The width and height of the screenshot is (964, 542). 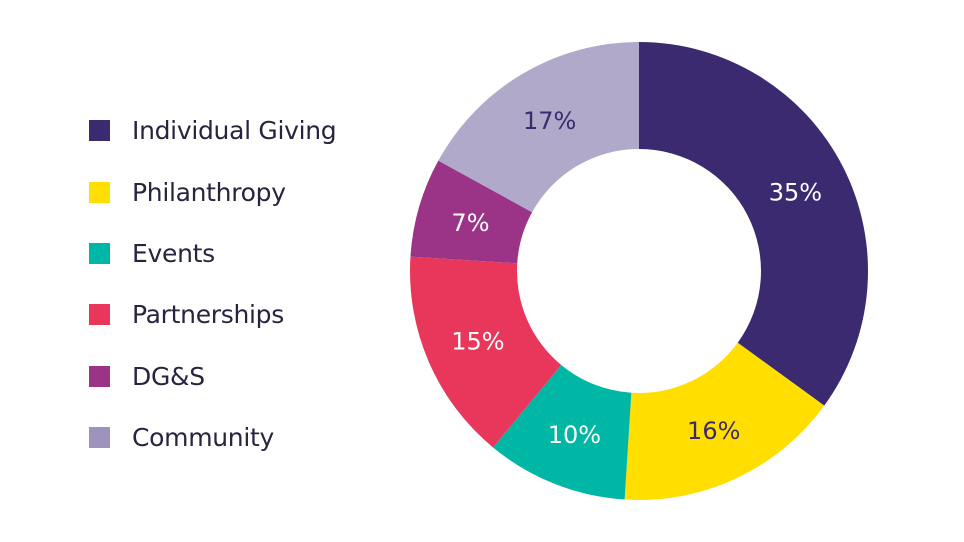 What do you see at coordinates (209, 192) in the screenshot?
I see `legend-label: Philanthropy` at bounding box center [209, 192].